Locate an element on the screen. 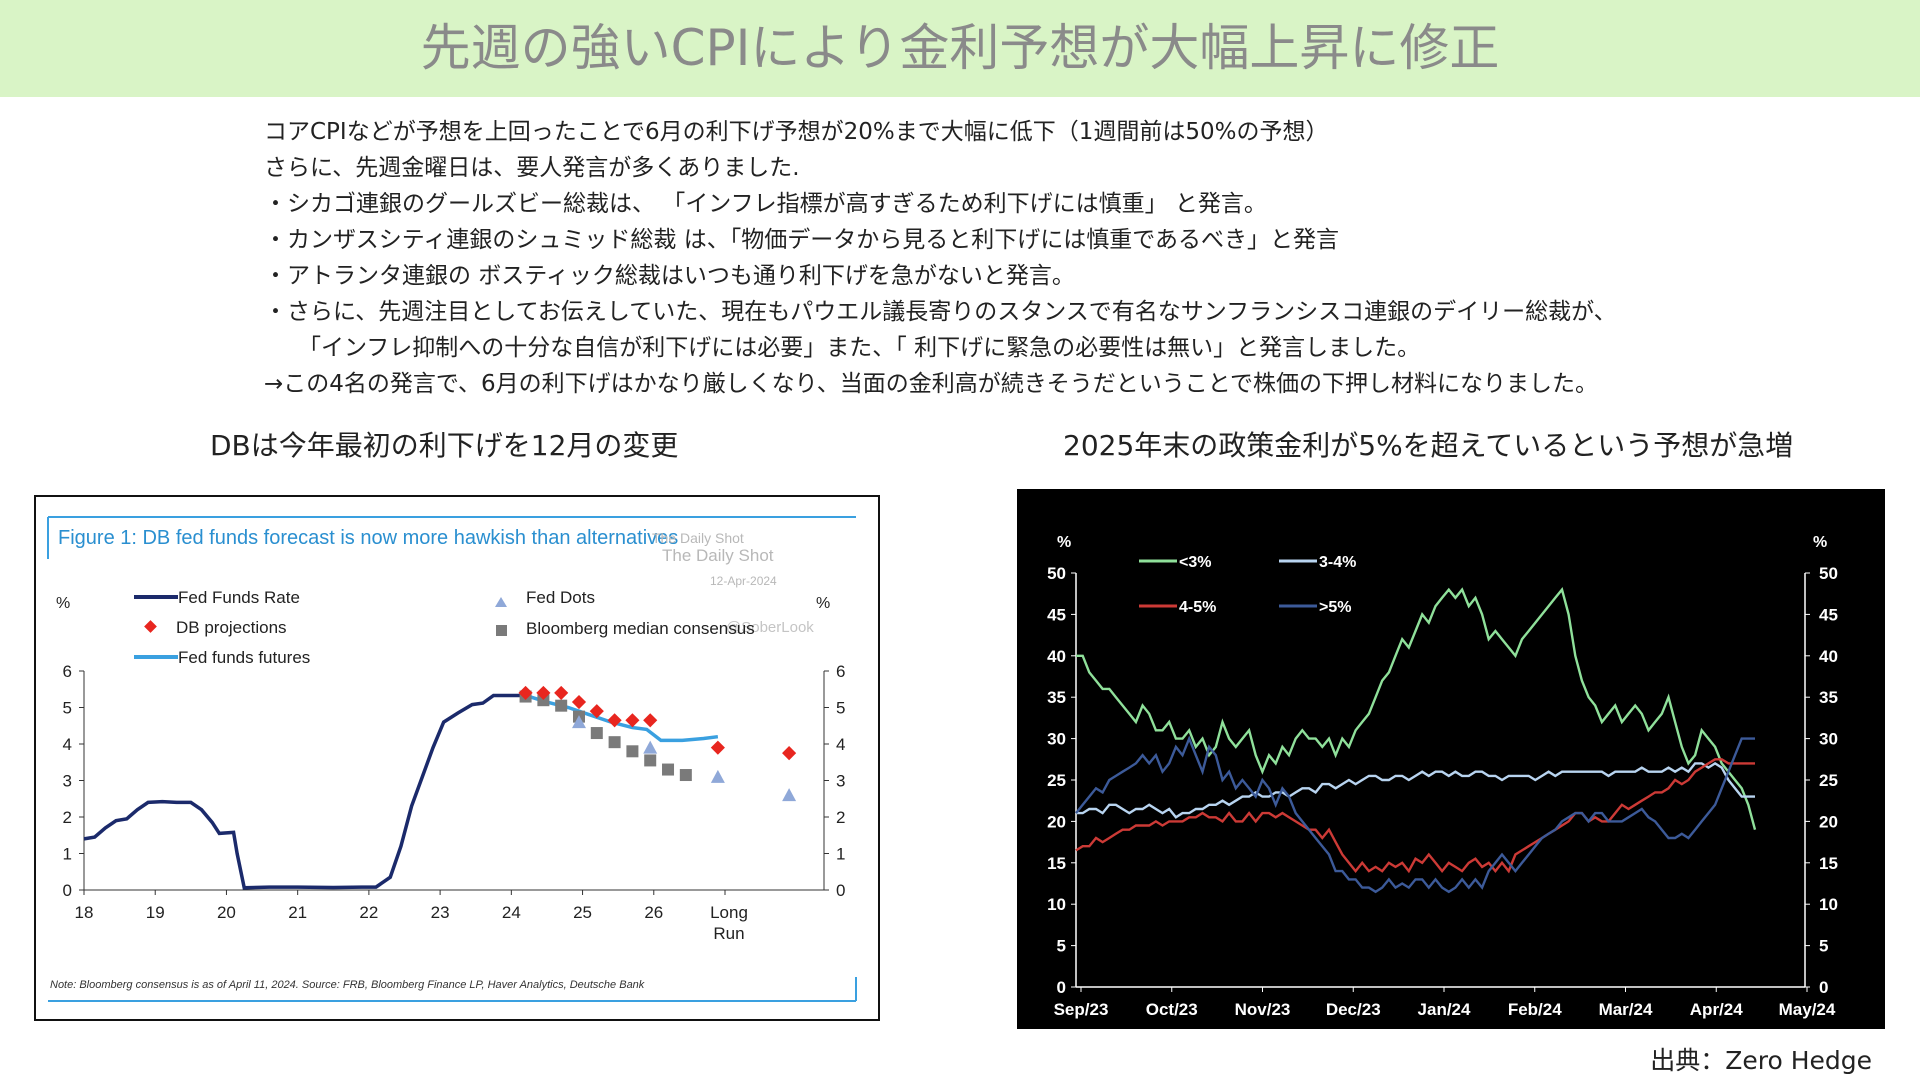 This screenshot has width=1920, height=1080. title-banner: 先週の強いCPIにより金利予想が大幅上昇に修正 is located at coordinates (960, 48).